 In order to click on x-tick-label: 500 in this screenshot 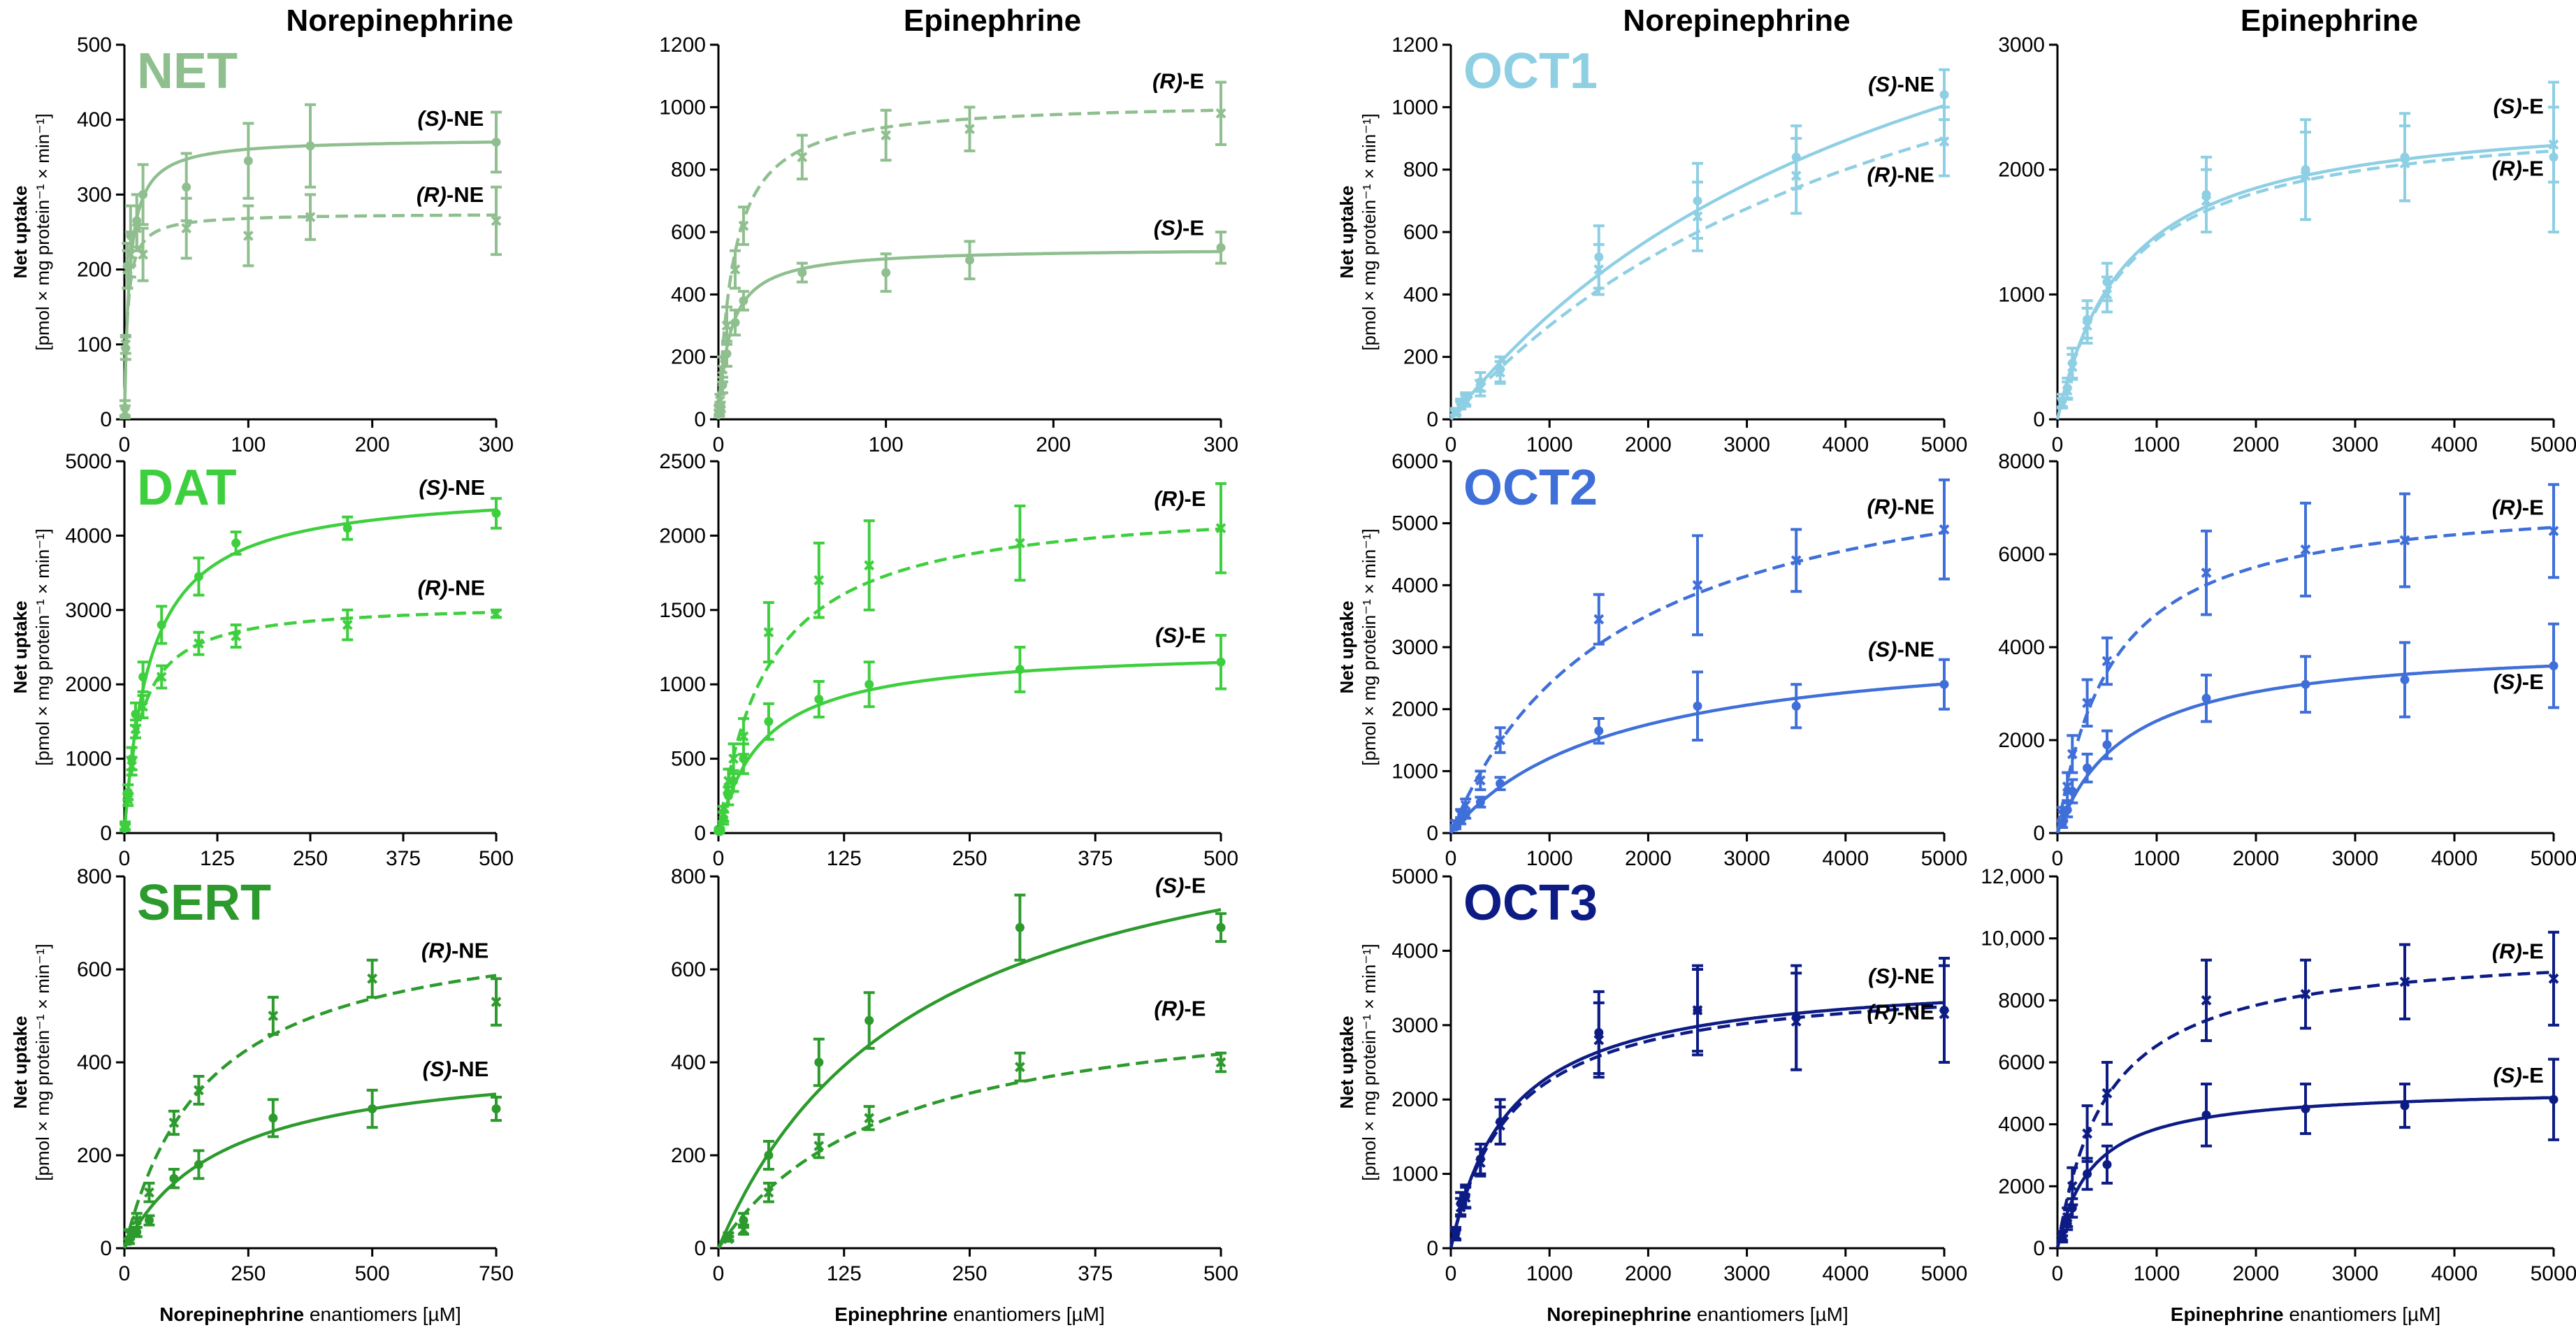, I will do `click(1220, 1273)`.